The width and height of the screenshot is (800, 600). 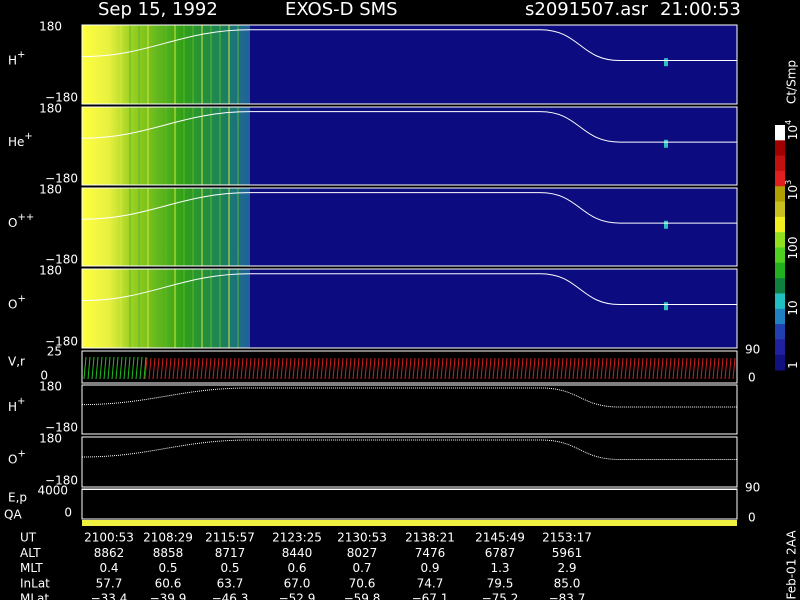 I want to click on qa-label: QA, so click(x=13, y=515).